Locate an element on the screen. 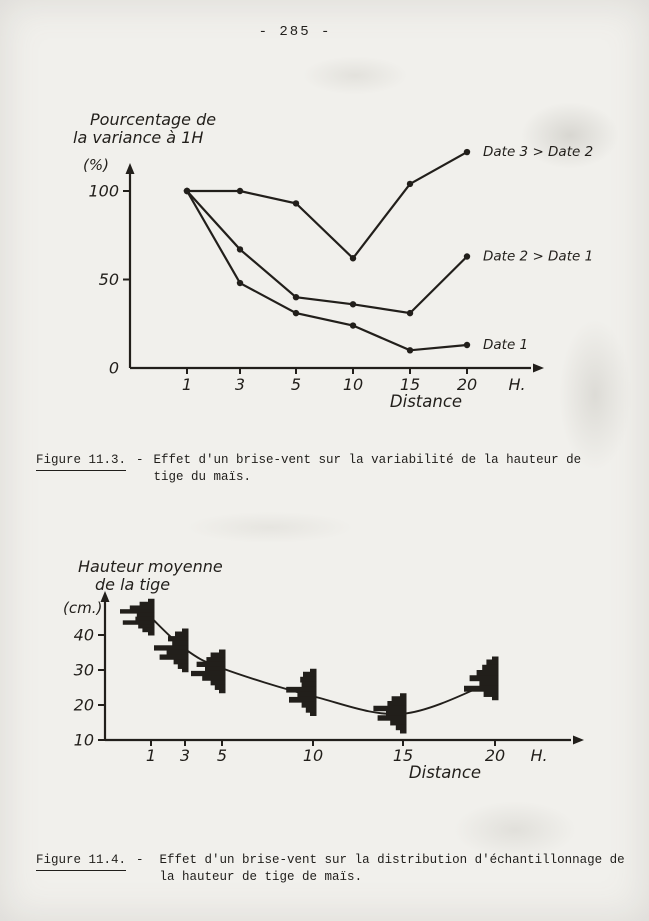 Image resolution: width=649 pixels, height=921 pixels. figure-11-3-label: Figure 11.3. is located at coordinates (81, 461).